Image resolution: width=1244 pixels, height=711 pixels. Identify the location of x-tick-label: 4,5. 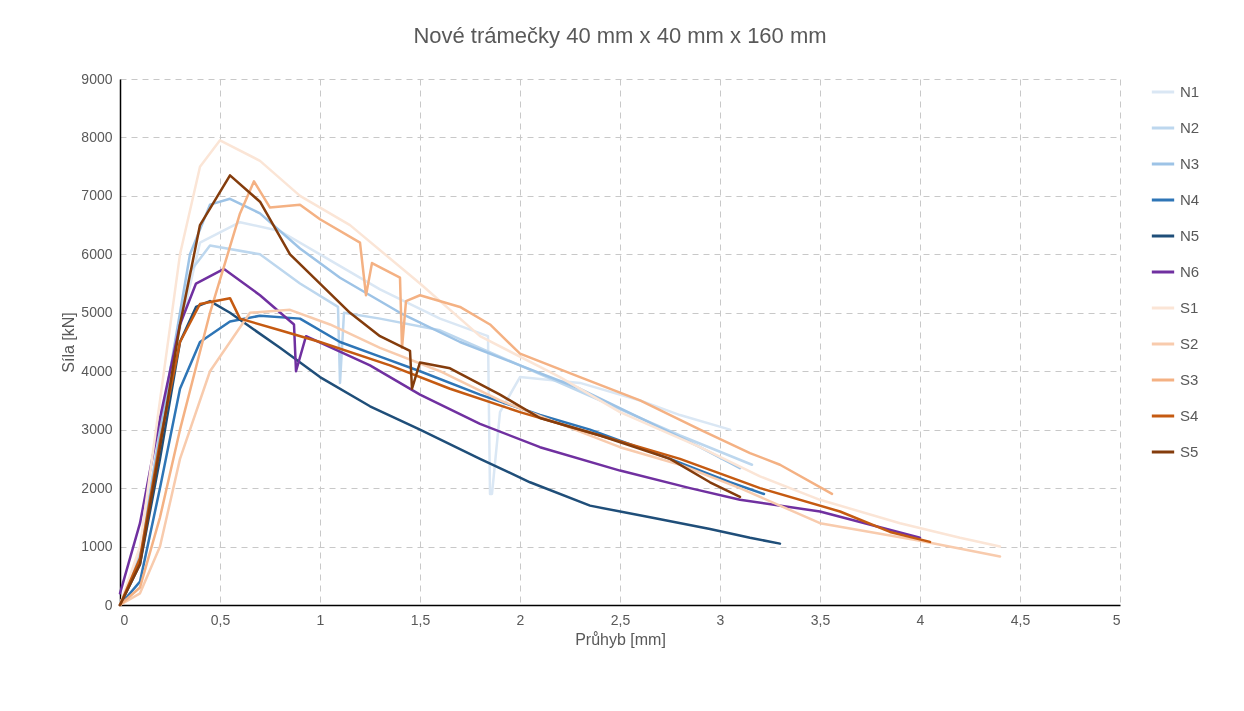
(1020, 619).